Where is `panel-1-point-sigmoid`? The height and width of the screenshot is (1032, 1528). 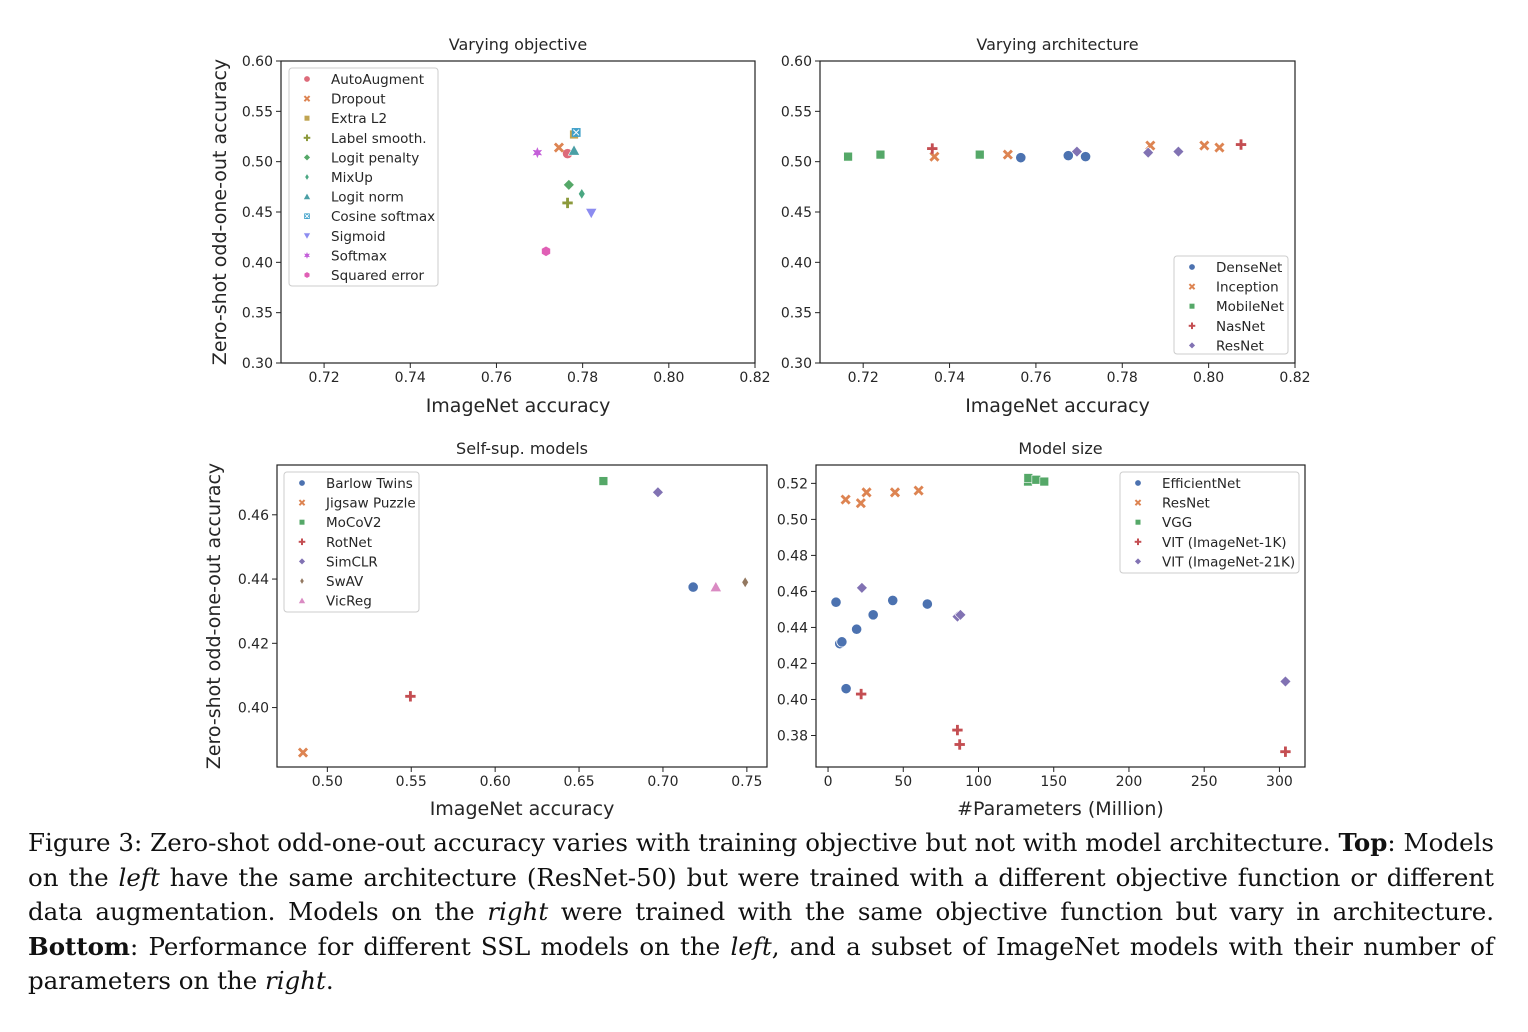
panel-1-point-sigmoid is located at coordinates (591, 214).